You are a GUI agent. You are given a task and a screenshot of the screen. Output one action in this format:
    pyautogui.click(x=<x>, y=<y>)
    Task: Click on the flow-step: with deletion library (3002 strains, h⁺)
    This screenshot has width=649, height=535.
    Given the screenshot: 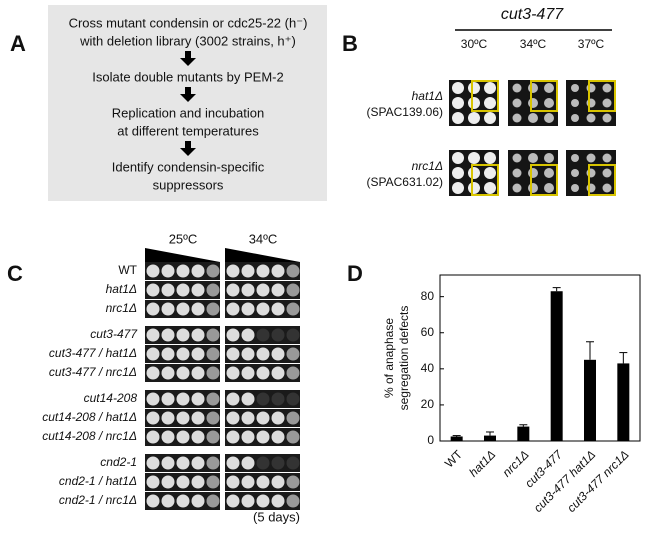 What is the action you would take?
    pyautogui.click(x=187, y=40)
    